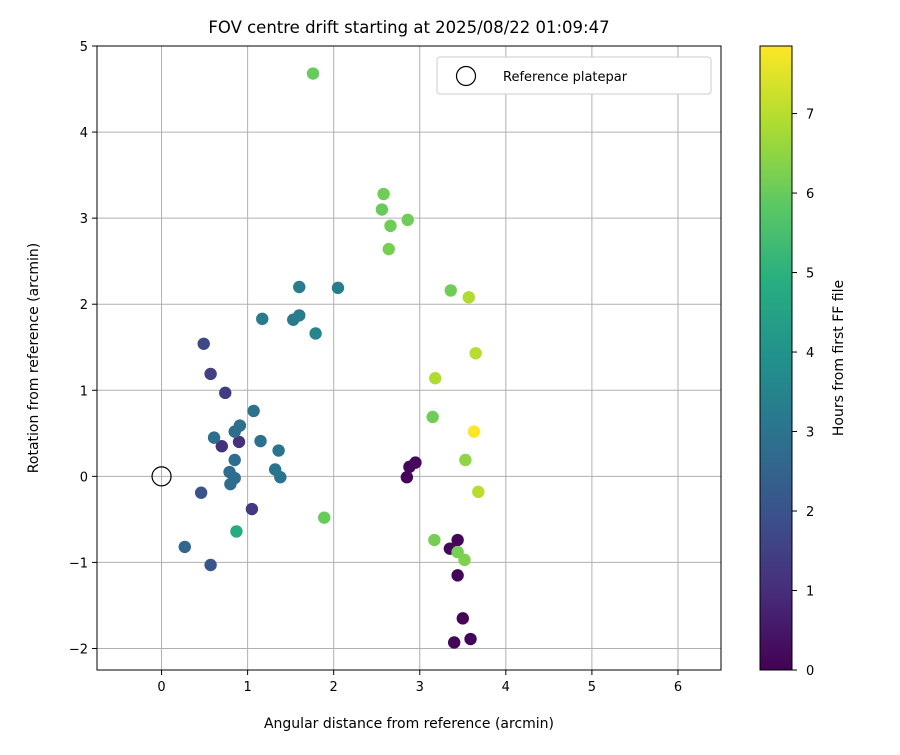 Image resolution: width=900 pixels, height=755 pixels. Describe the element at coordinates (247, 687) in the screenshot. I see `x-tick-label: 1` at that location.